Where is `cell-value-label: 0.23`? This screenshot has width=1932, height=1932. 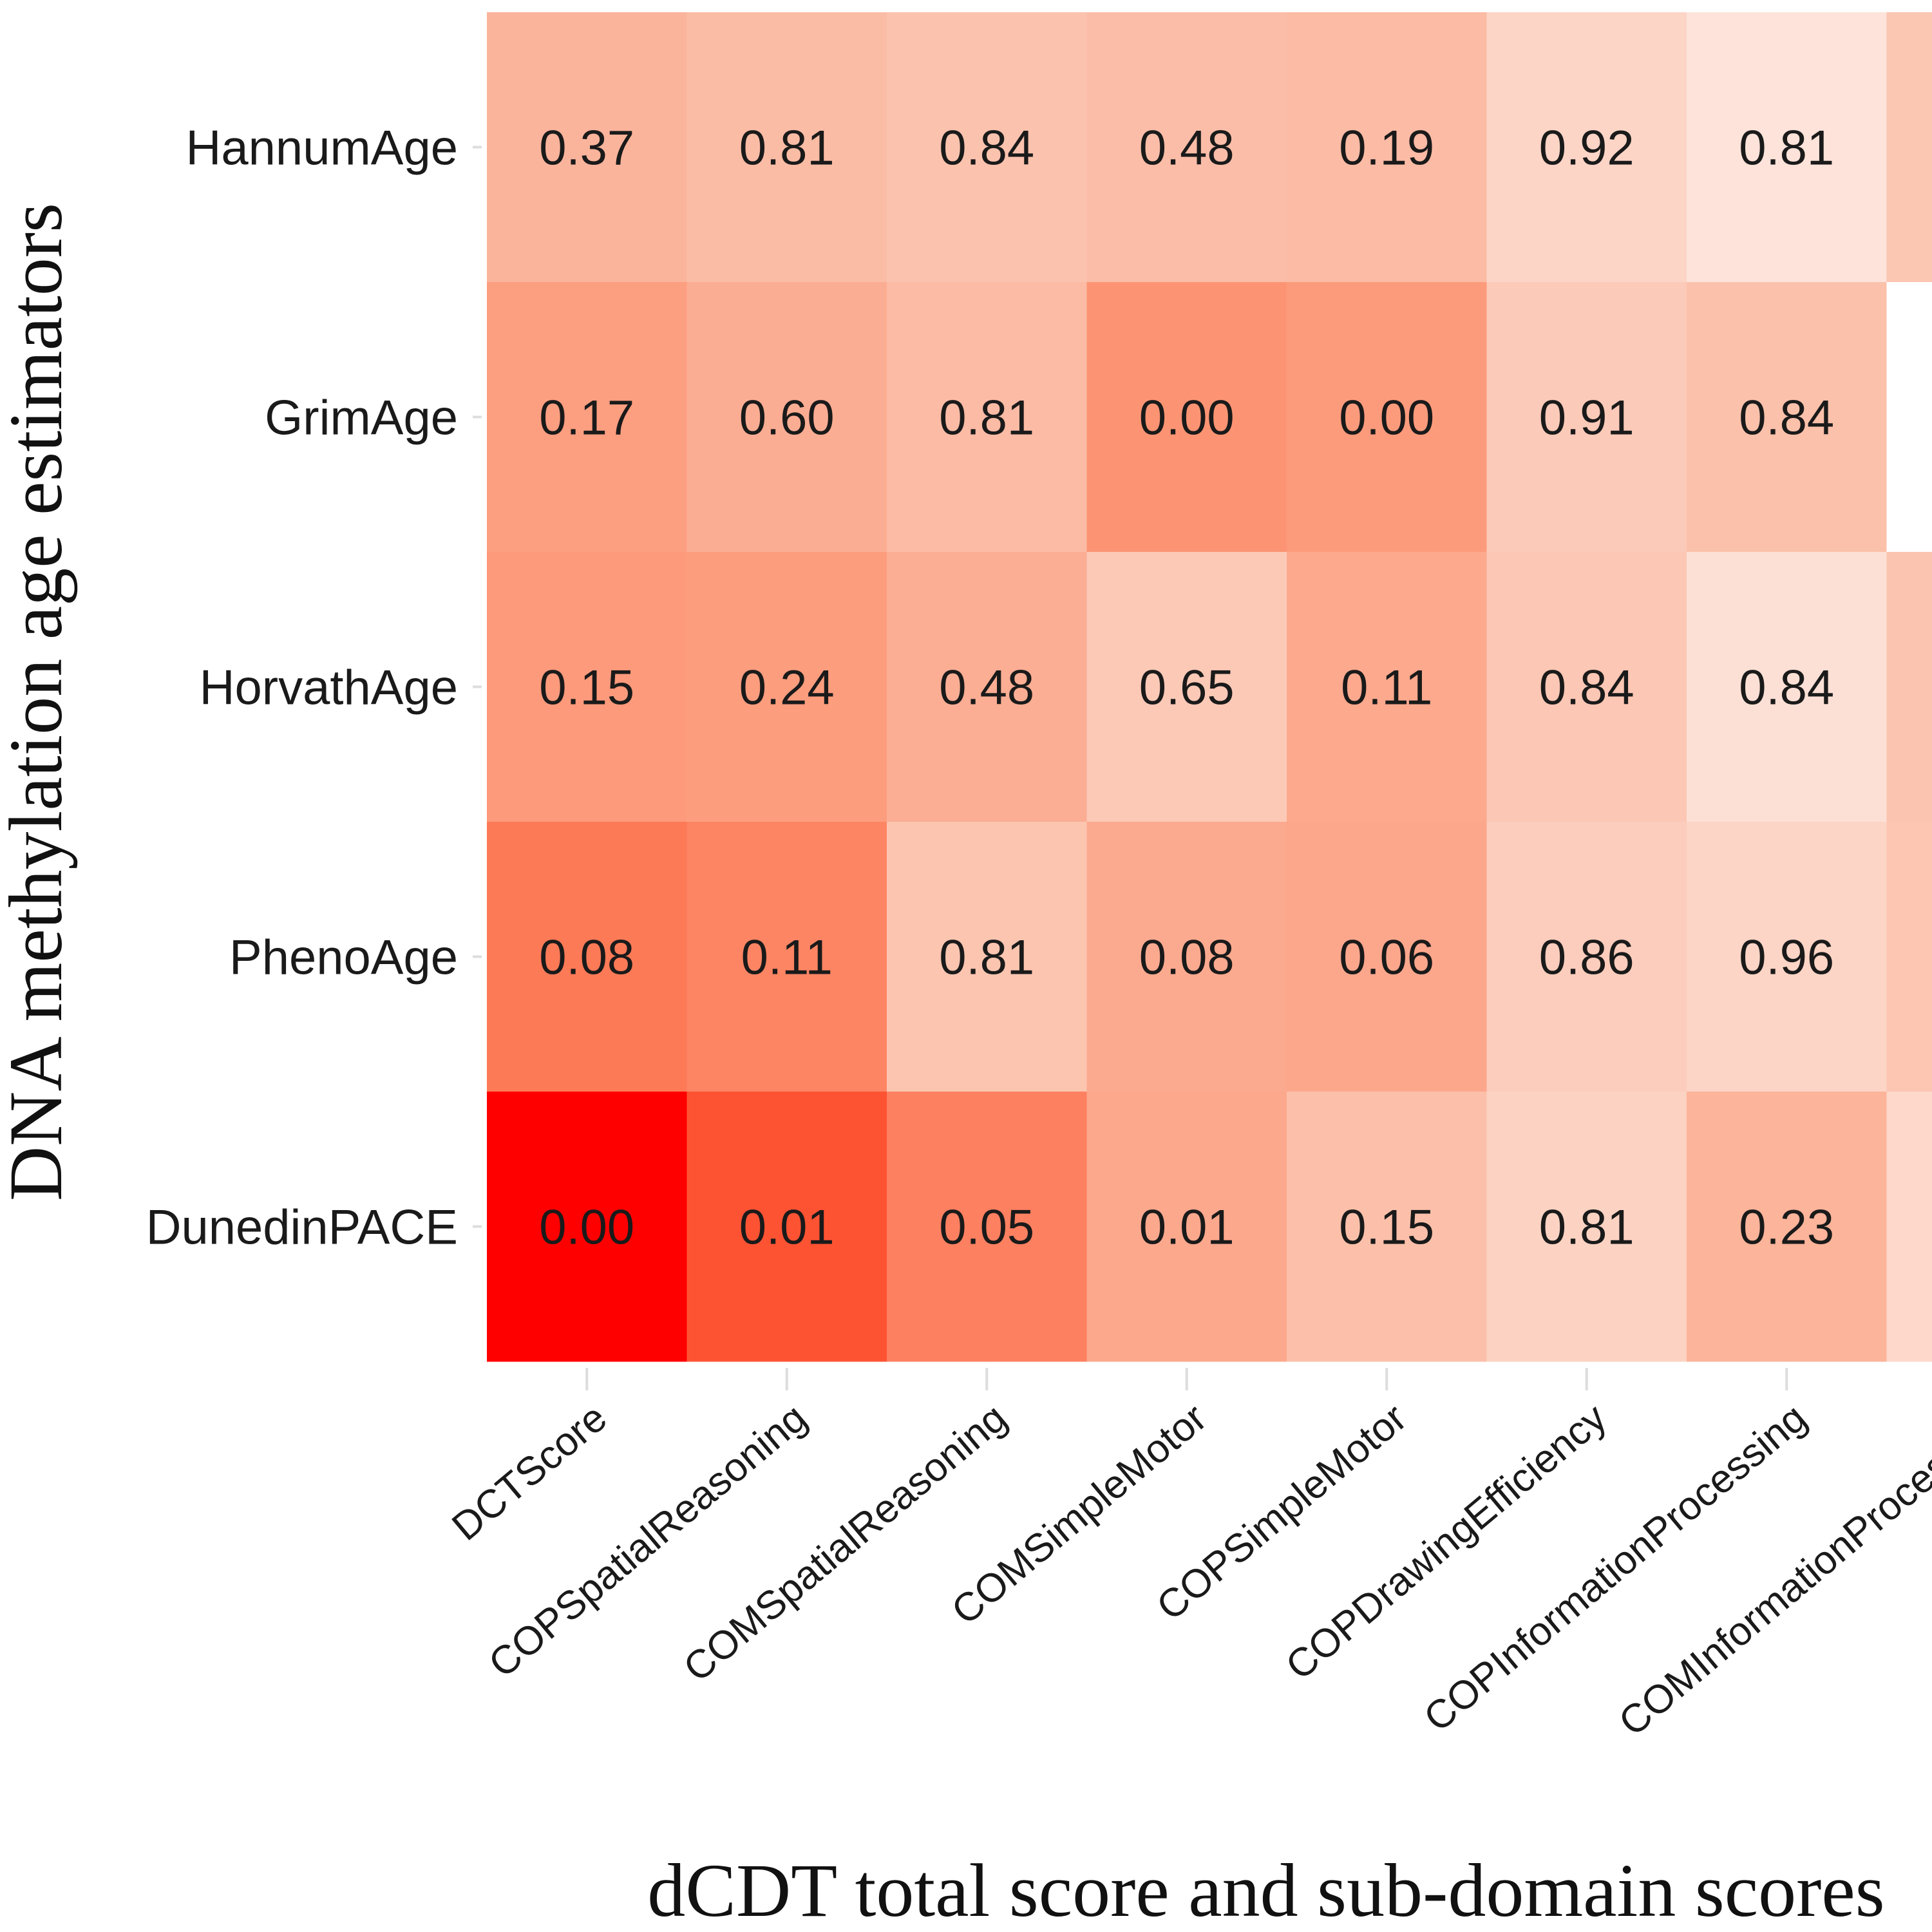
cell-value-label: 0.23 is located at coordinates (1787, 1227).